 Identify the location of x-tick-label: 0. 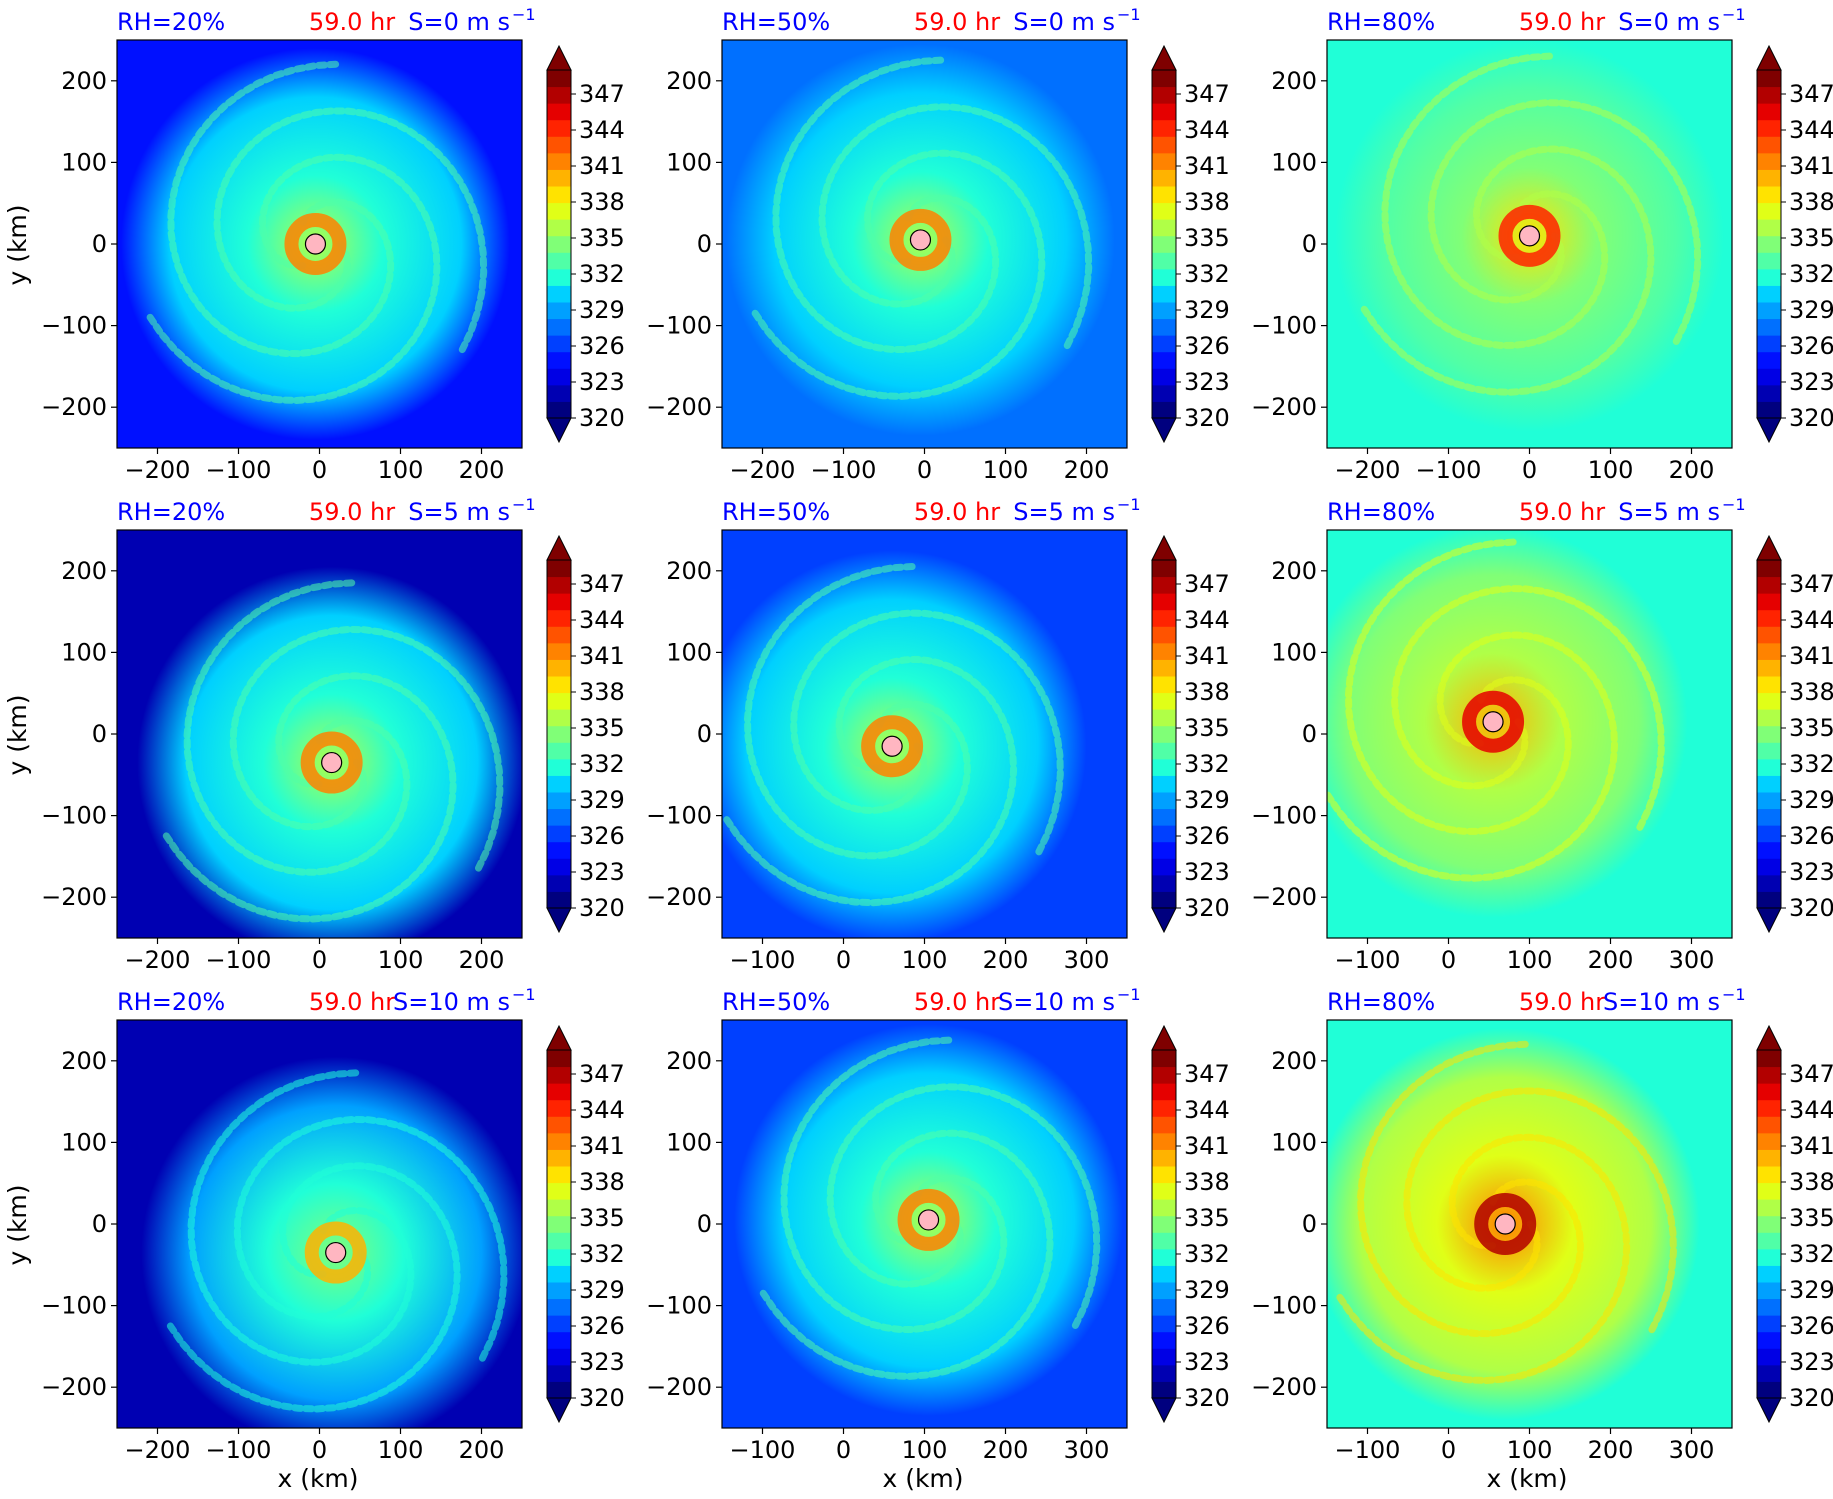
(1529, 470).